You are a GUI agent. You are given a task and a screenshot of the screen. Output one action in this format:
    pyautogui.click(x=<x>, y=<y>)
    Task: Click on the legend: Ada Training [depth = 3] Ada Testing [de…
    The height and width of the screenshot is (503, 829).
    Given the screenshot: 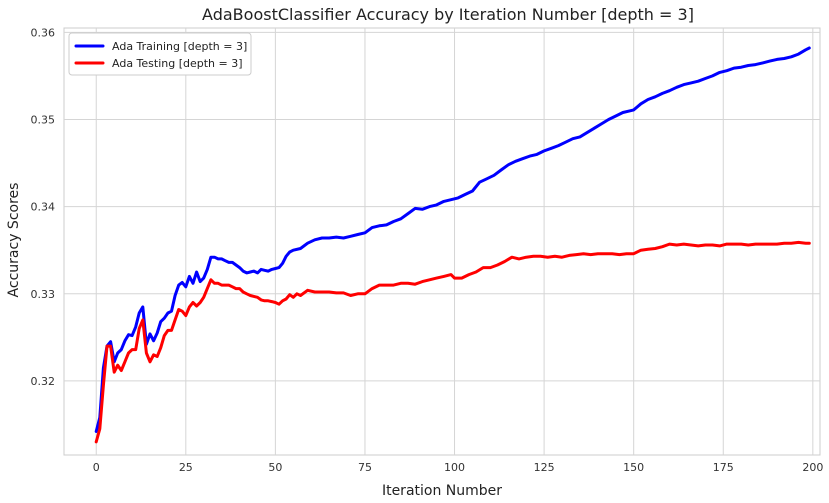 What is the action you would take?
    pyautogui.click(x=160, y=54)
    